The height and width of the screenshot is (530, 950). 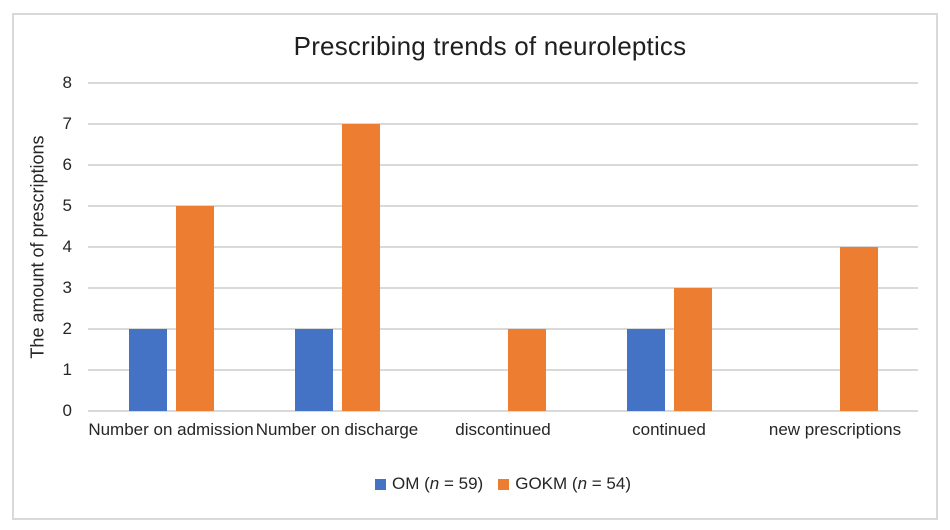 What do you see at coordinates (503, 429) in the screenshot?
I see `x-category-label: discontinued` at bounding box center [503, 429].